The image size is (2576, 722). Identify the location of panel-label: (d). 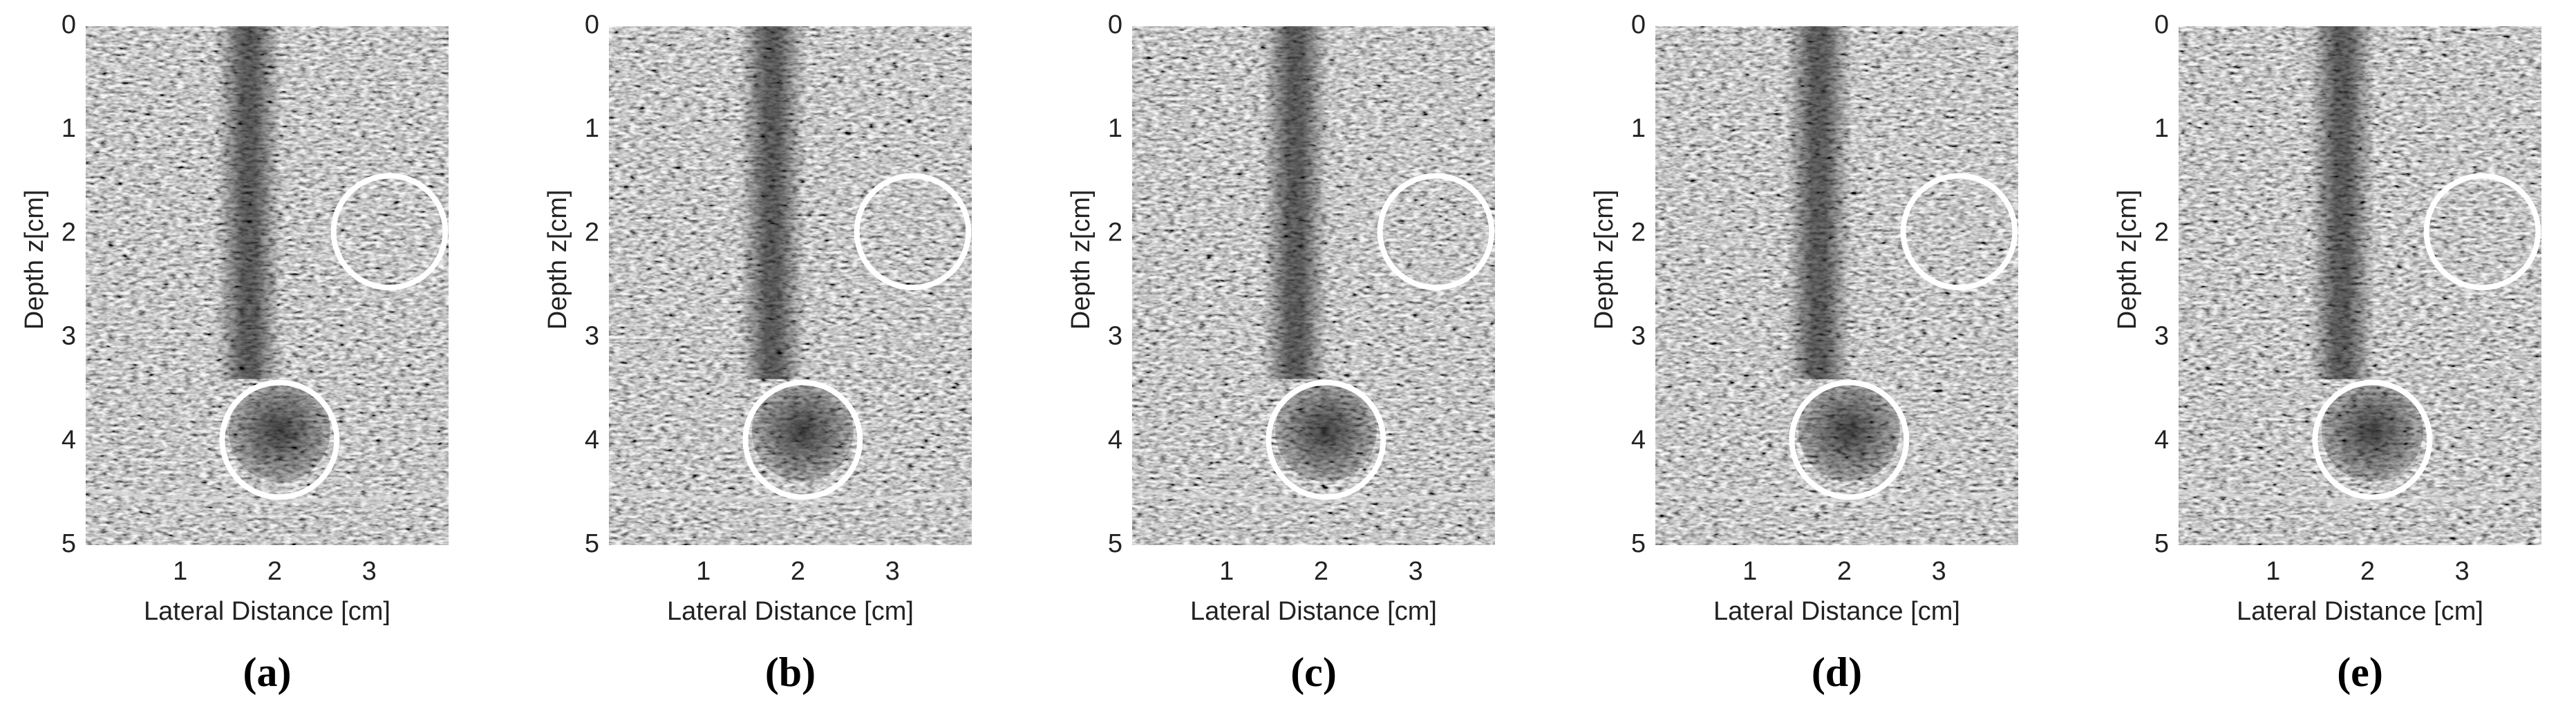
(1837, 672).